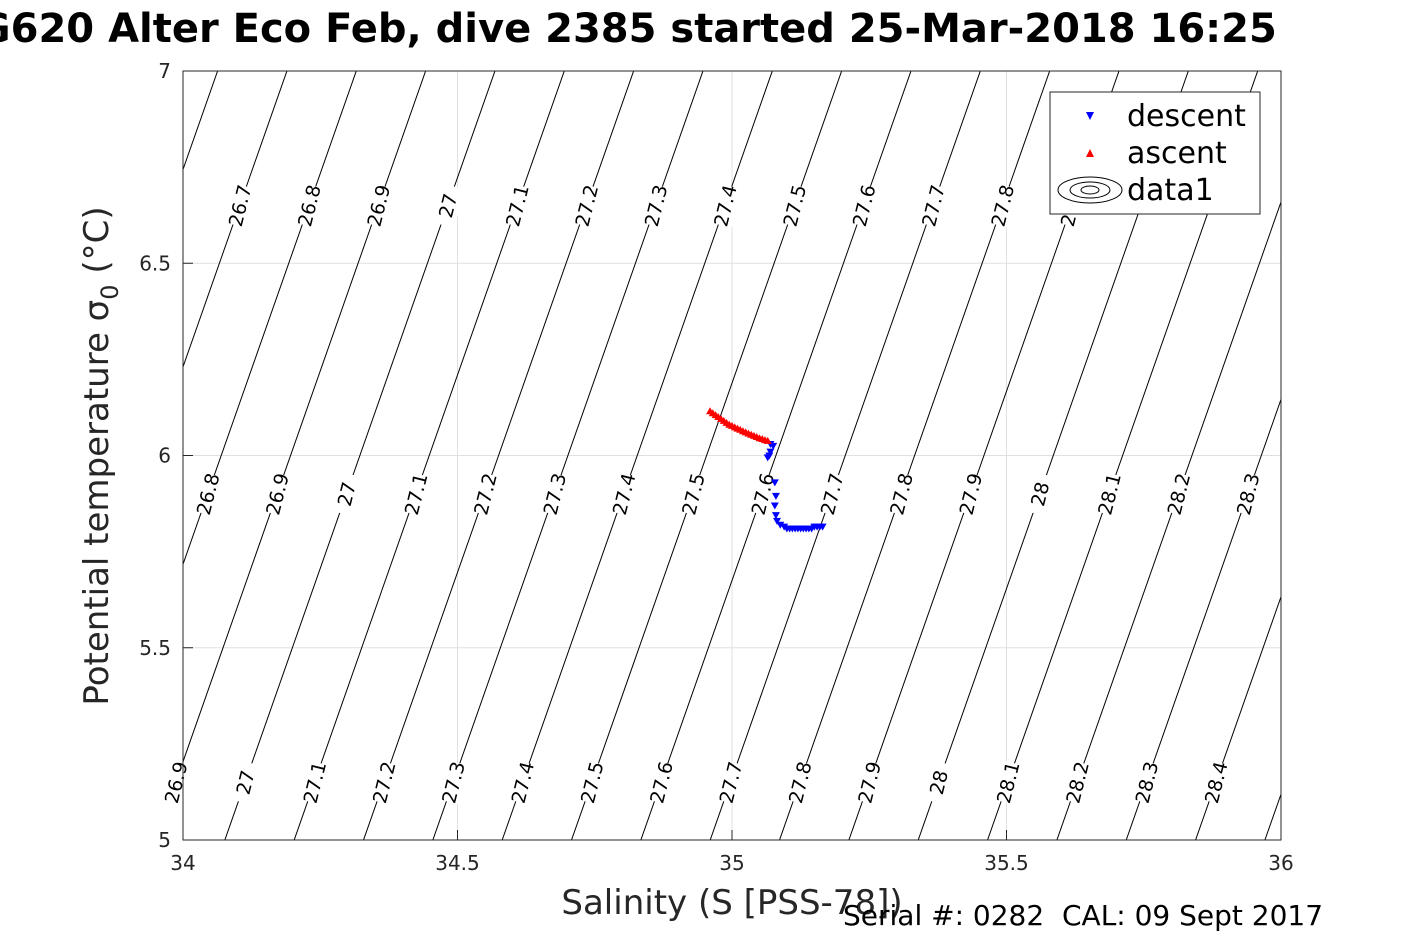 The image size is (1417, 945). Describe the element at coordinates (1006, 863) in the screenshot. I see `x-tick-label: 35.5` at that location.